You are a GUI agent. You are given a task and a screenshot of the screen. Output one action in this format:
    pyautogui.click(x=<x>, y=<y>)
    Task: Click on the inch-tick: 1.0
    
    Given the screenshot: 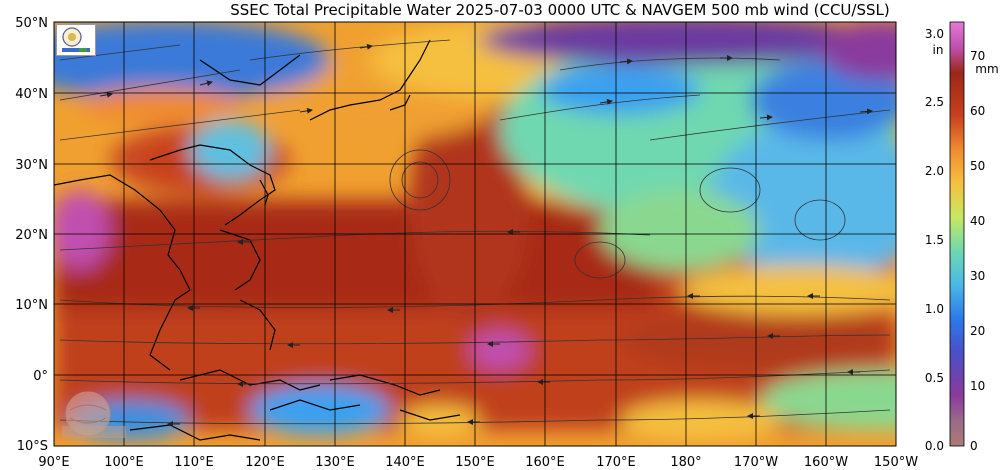 What is the action you would take?
    pyautogui.click(x=934, y=309)
    